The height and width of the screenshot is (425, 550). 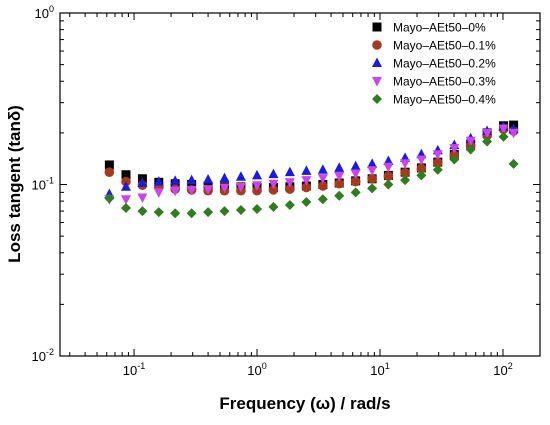 I want to click on x-tick-label: 10⁰, so click(x=256, y=369).